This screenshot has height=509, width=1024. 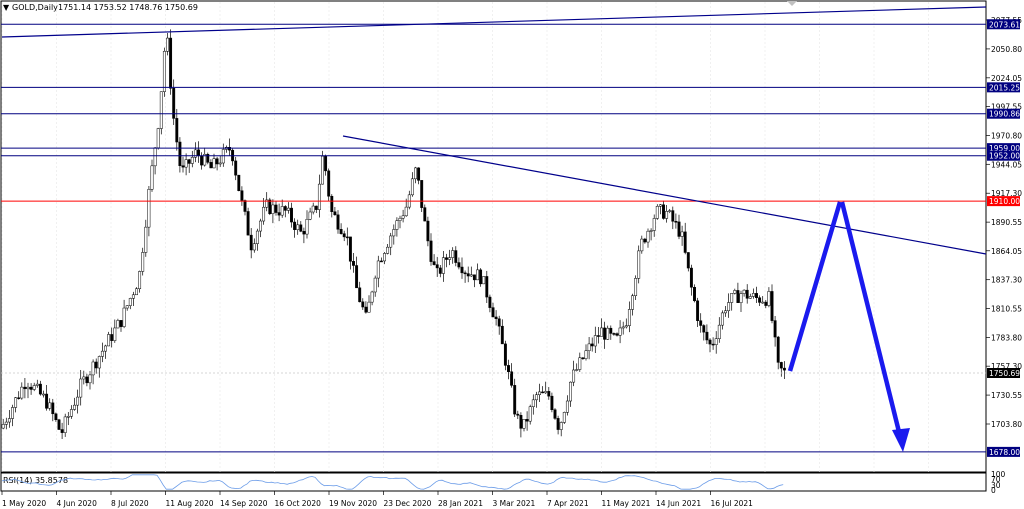 What do you see at coordinates (1006, 366) in the screenshot?
I see `price-tick-label: 1757.30` at bounding box center [1006, 366].